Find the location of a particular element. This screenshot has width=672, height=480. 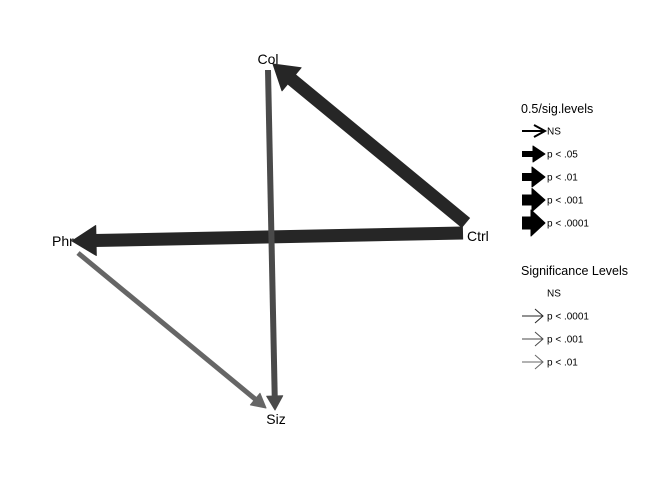

legend-weight-items: NS p < .05 p < .01 p < .001 p < .0001 is located at coordinates (555, 180).